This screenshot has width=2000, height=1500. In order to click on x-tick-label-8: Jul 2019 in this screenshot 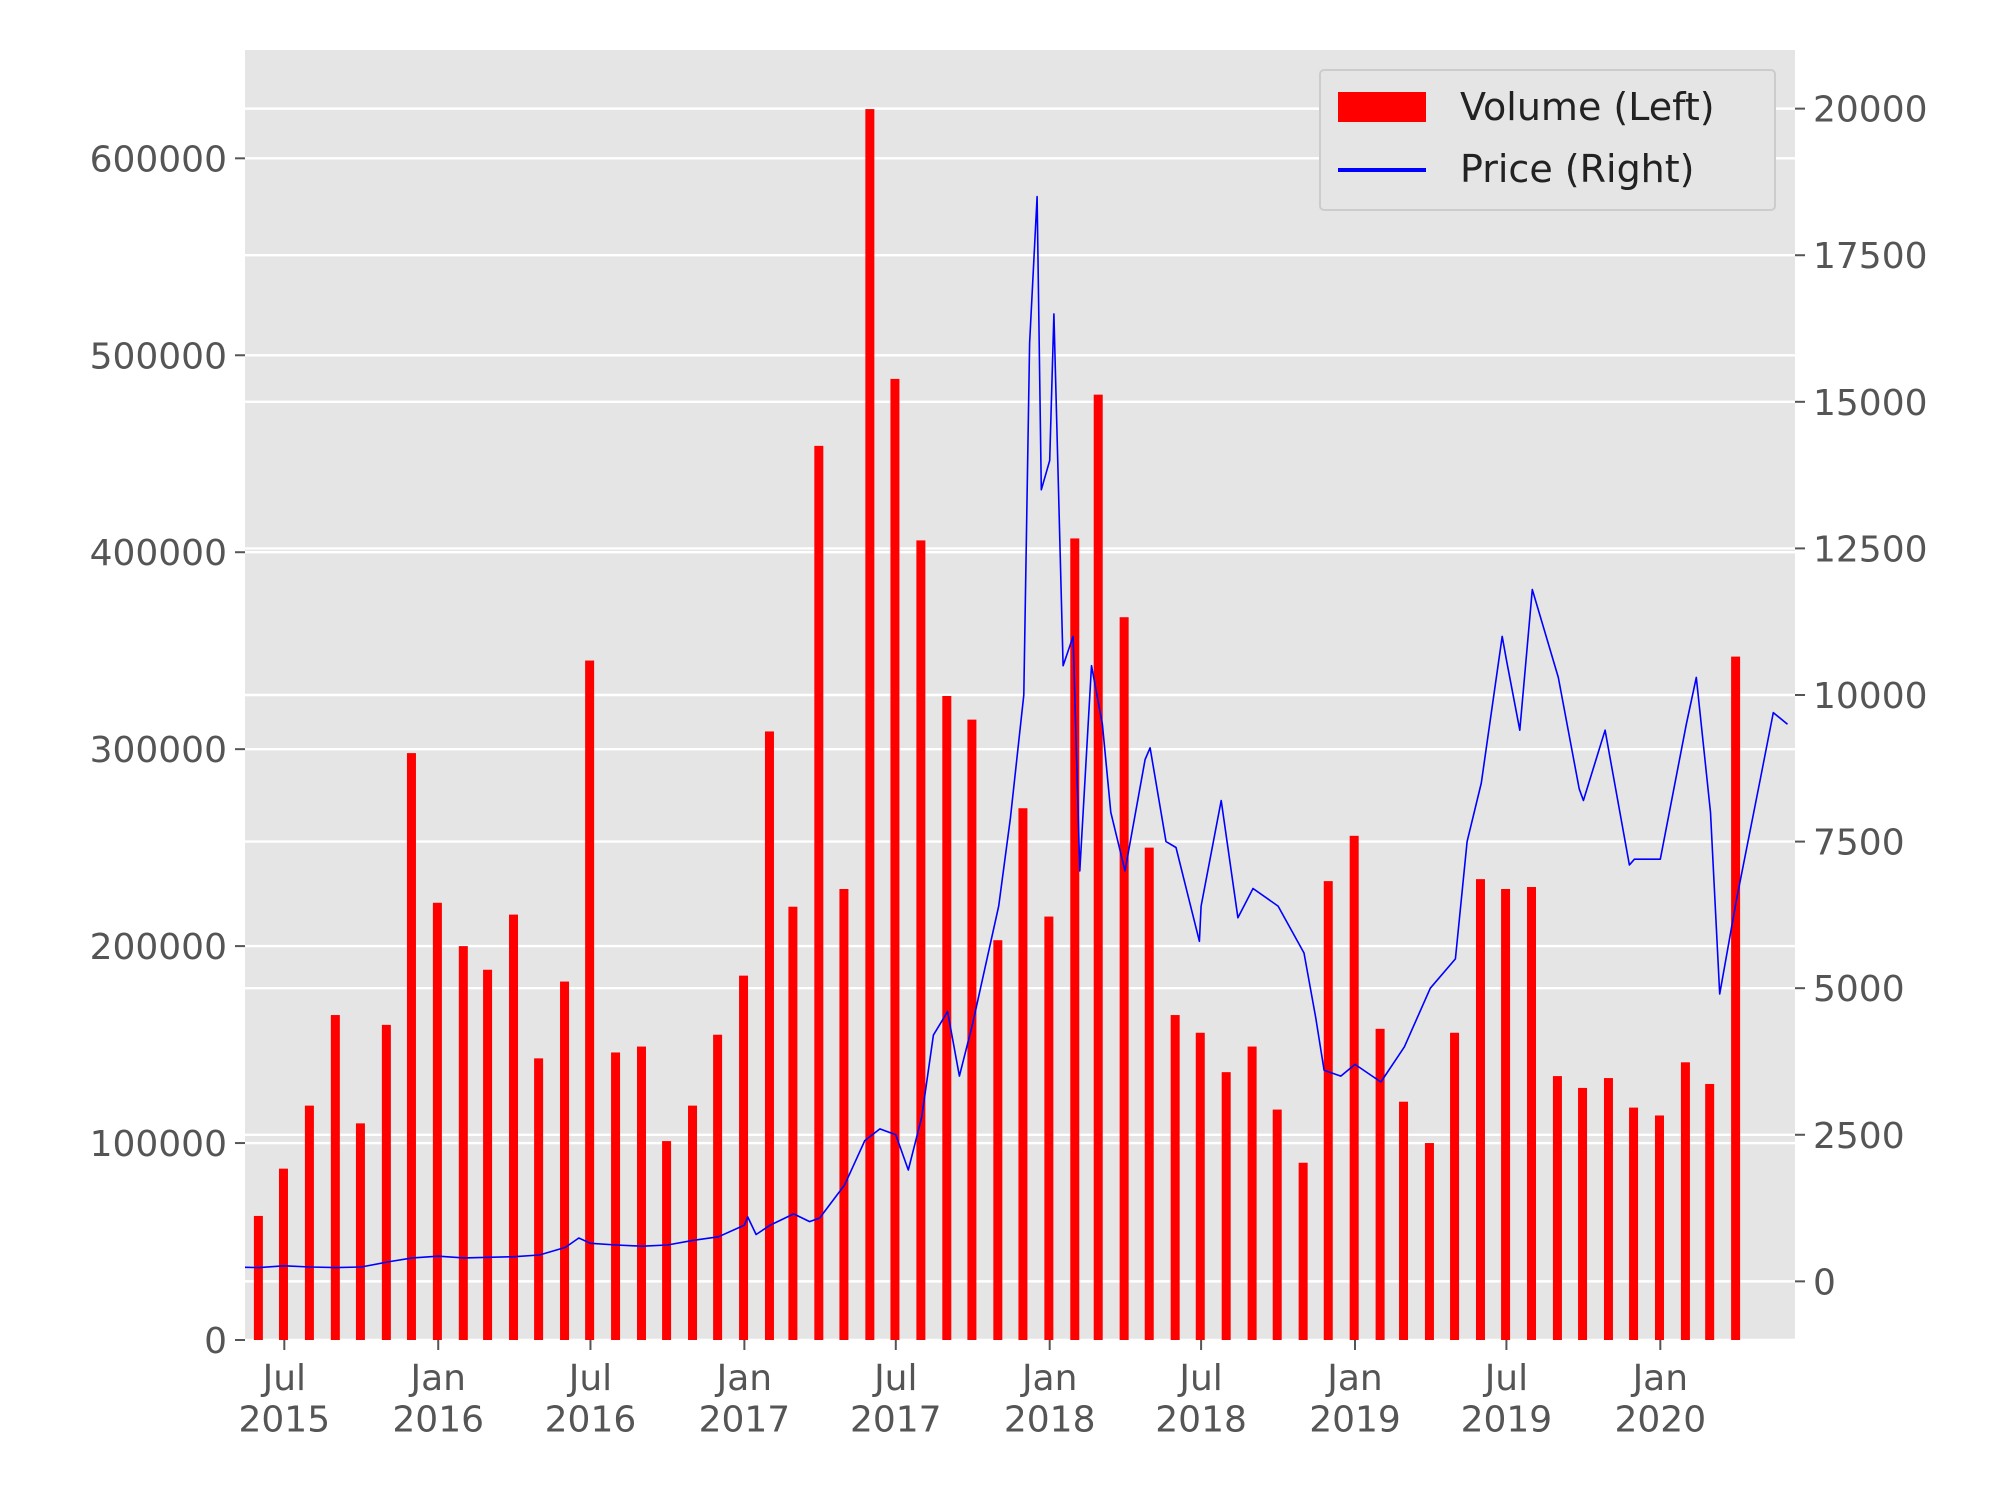, I will do `click(1507, 1399)`.